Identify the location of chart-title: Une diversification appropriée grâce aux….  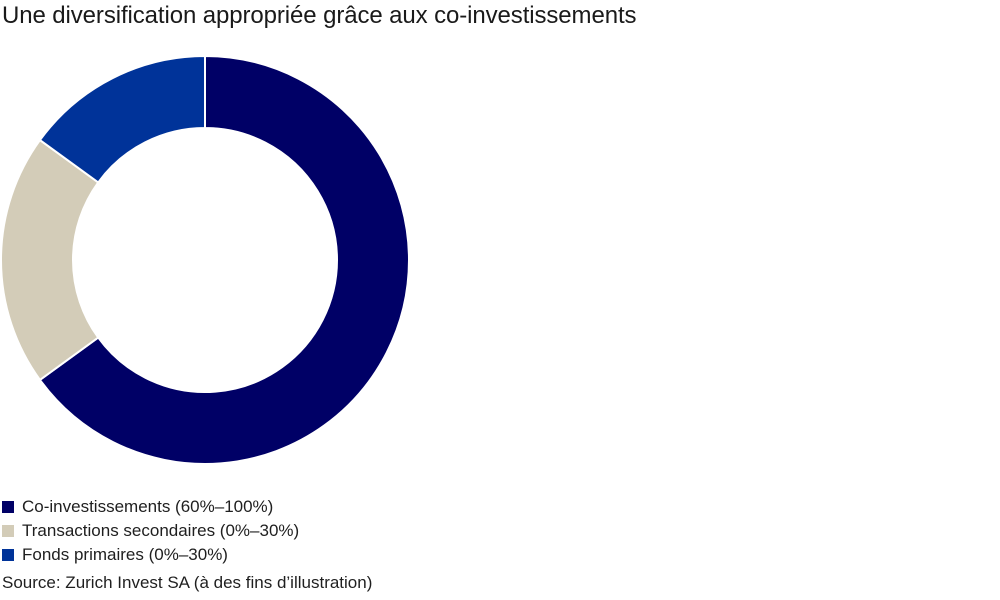
(319, 15).